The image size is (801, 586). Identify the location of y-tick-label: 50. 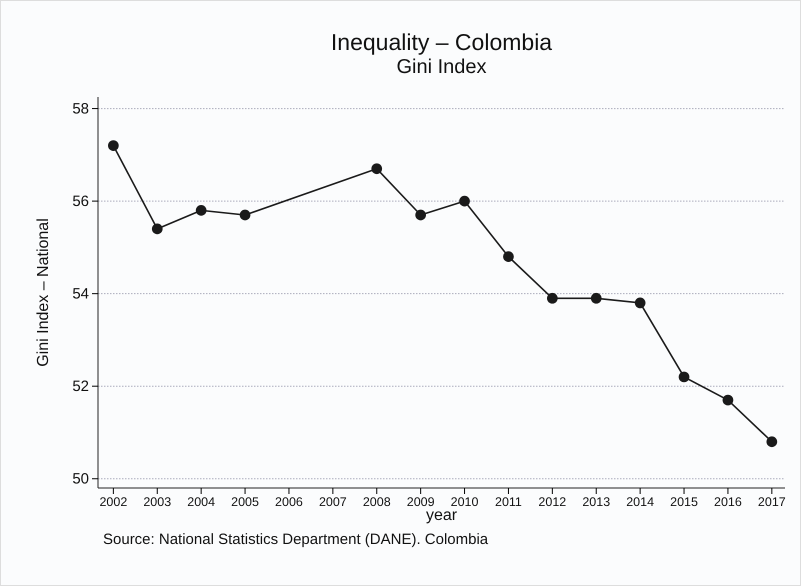
(80, 479).